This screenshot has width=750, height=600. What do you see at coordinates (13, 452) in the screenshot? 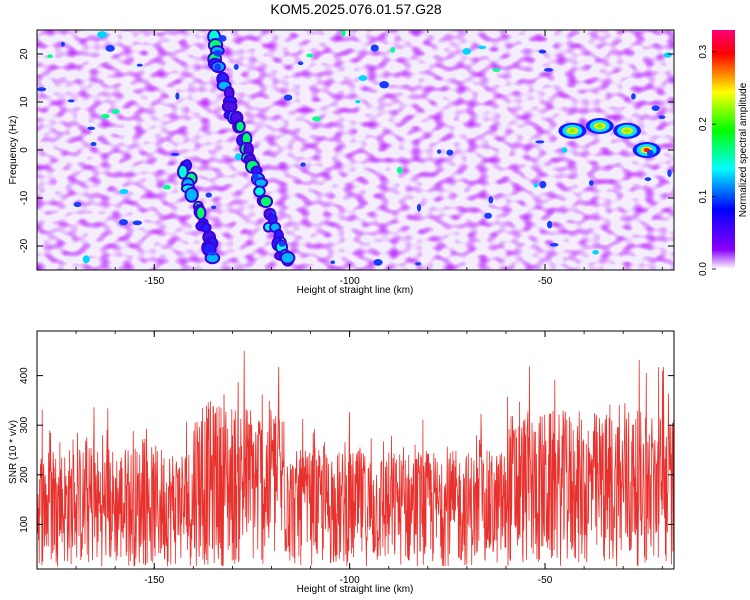
I see `bottom-y-axis-label: SNR (10 * v/v)` at bounding box center [13, 452].